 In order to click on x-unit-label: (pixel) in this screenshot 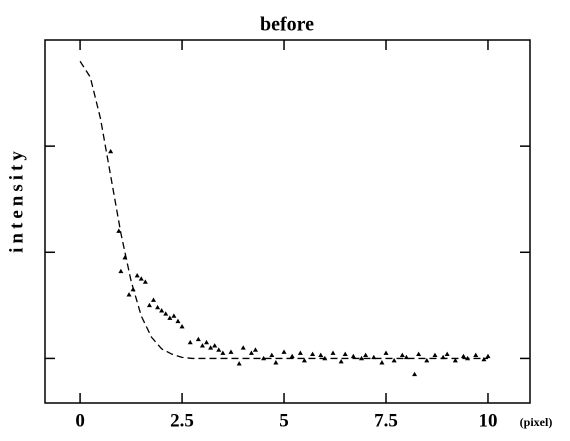, I will do `click(536, 422)`.